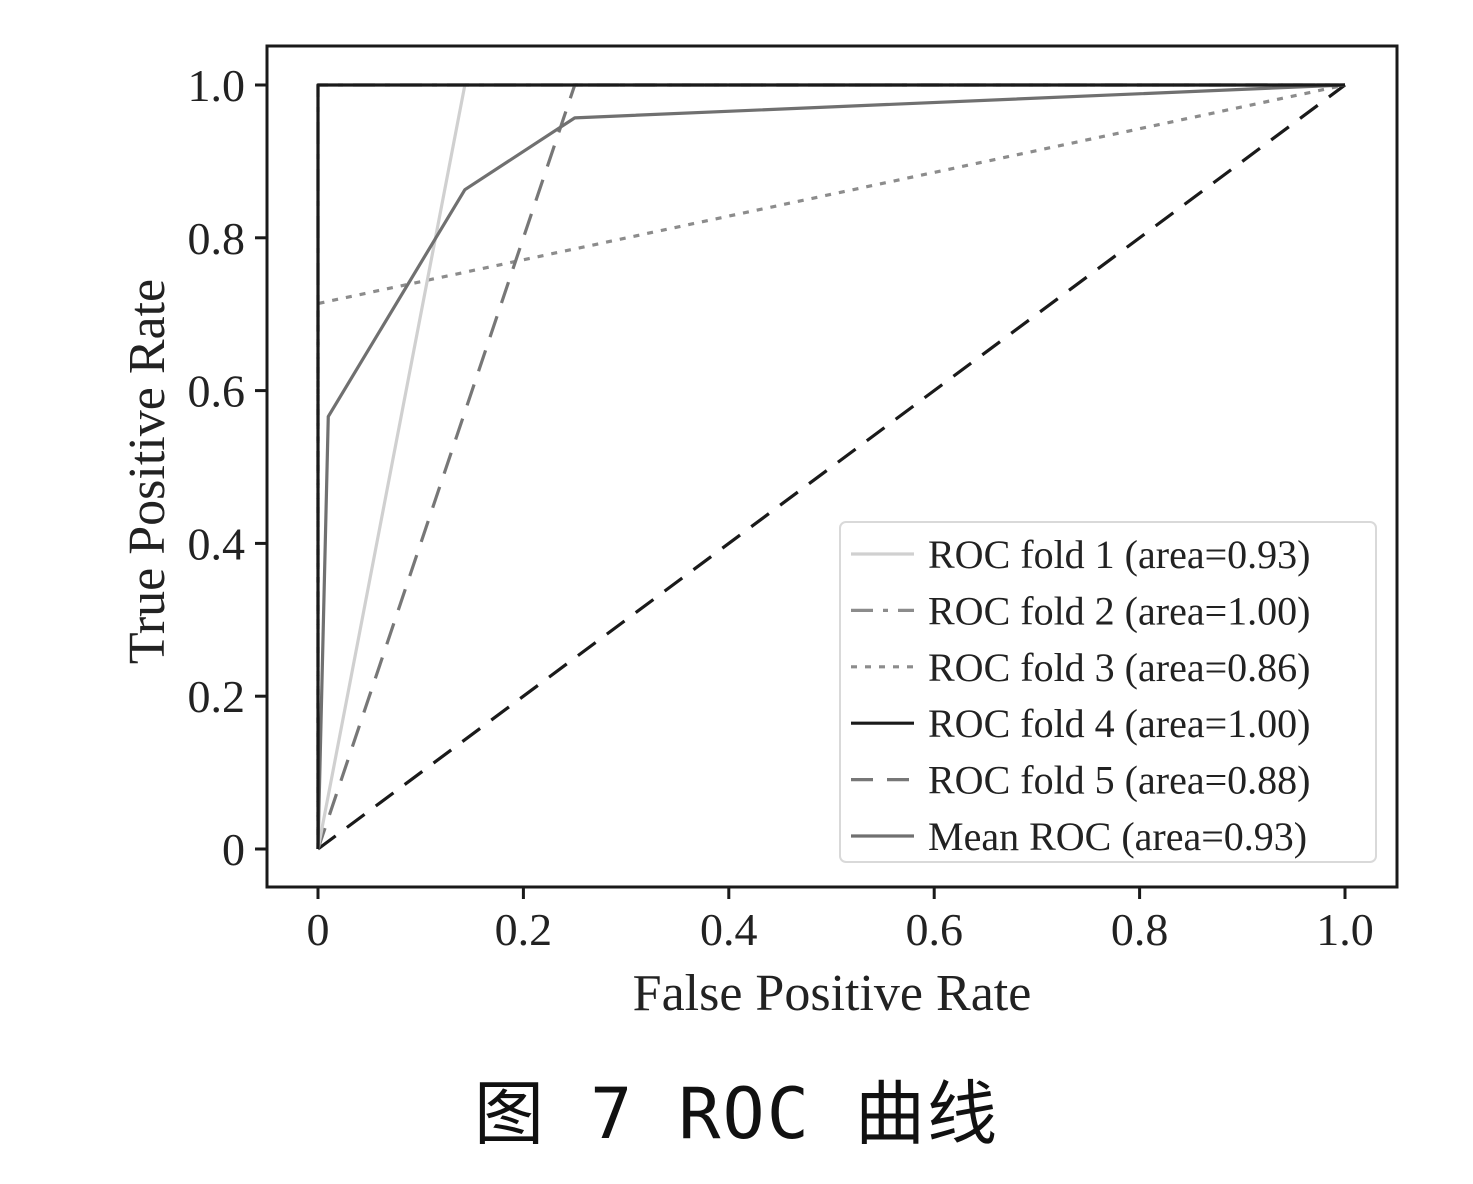 This screenshot has width=1473, height=1184. What do you see at coordinates (840, 921) in the screenshot?
I see `x-axis: 0 0.2 0.4 0.6 0.8 1.0` at bounding box center [840, 921].